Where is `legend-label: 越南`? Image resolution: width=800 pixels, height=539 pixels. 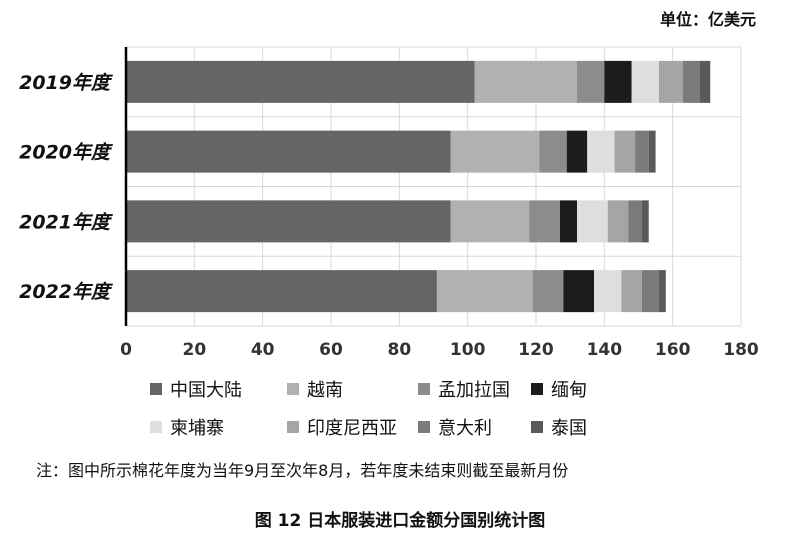 legend-label: 越南 is located at coordinates (325, 390).